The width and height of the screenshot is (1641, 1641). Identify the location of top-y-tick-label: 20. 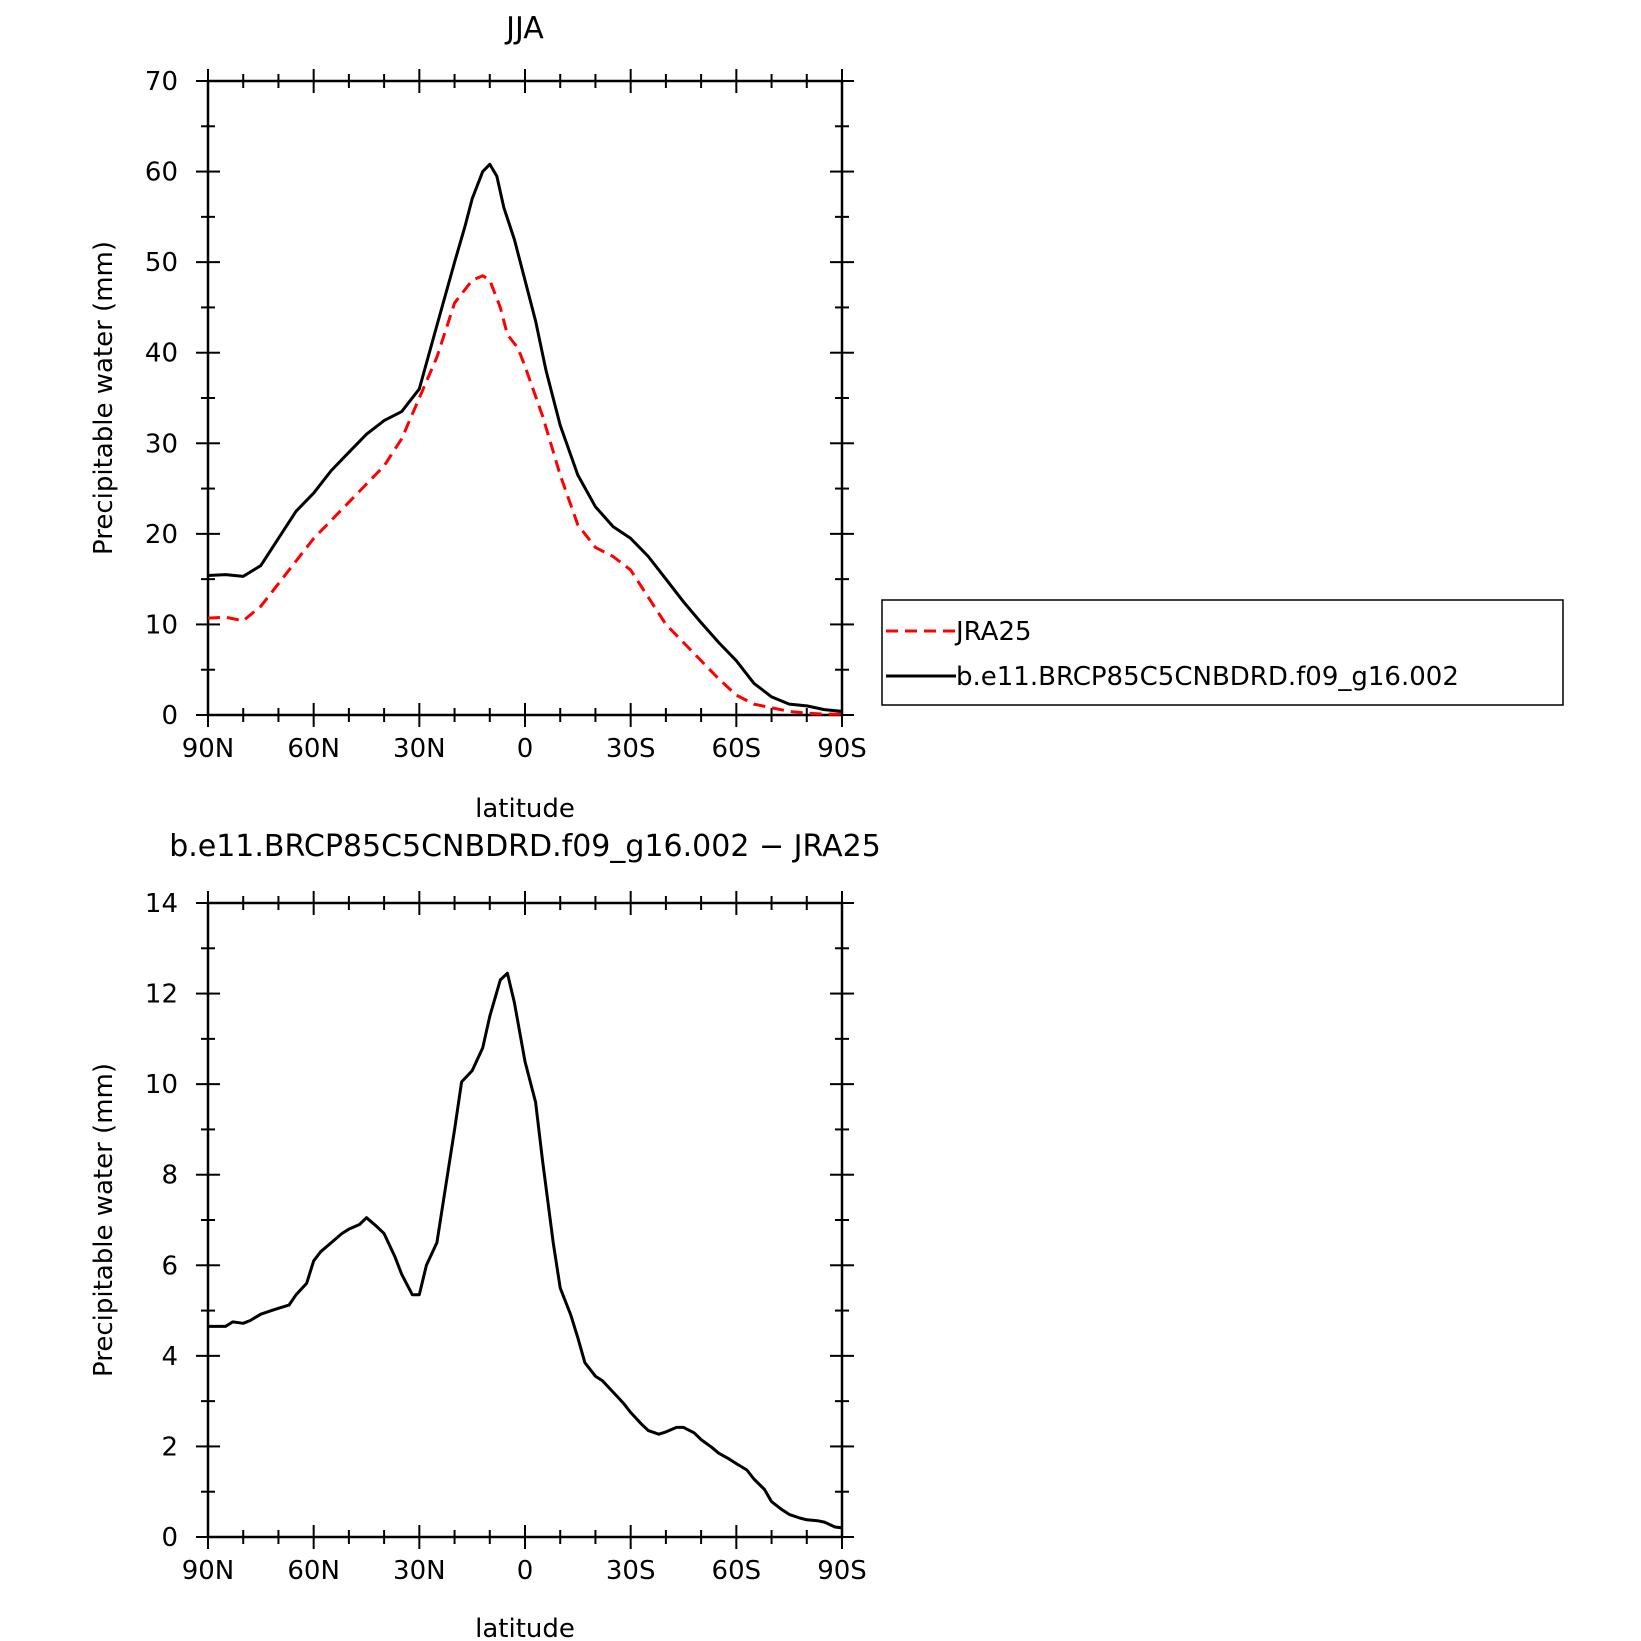
(161, 535).